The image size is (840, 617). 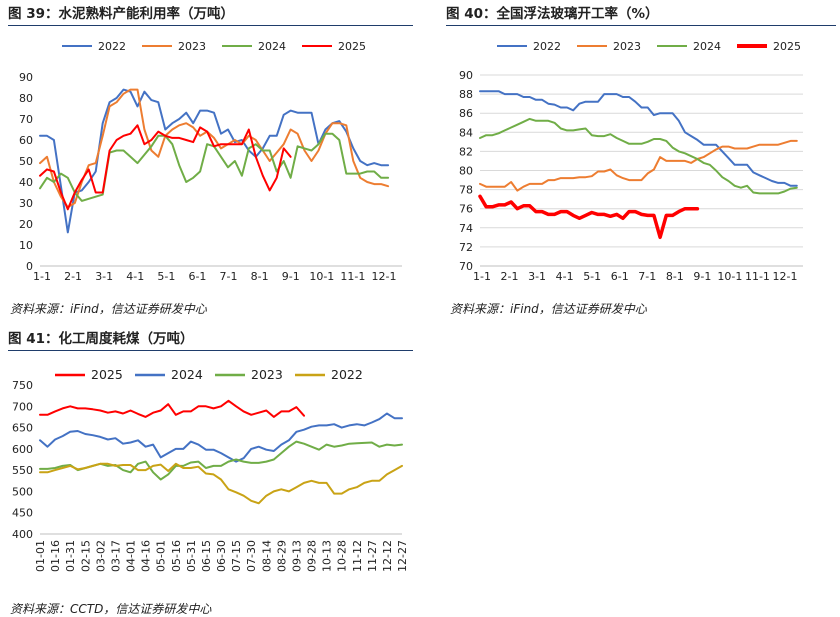 What do you see at coordinates (22, 470) in the screenshot?
I see `y-tick-label: 550` at bounding box center [22, 470].